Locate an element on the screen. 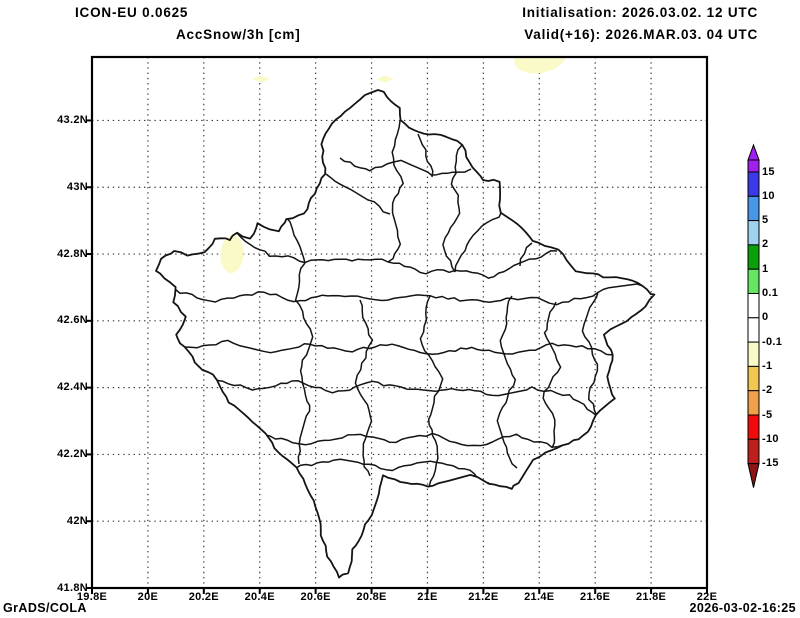 The image size is (800, 618). plot-timestamp: 2026-03-02-16:25 is located at coordinates (742, 608).